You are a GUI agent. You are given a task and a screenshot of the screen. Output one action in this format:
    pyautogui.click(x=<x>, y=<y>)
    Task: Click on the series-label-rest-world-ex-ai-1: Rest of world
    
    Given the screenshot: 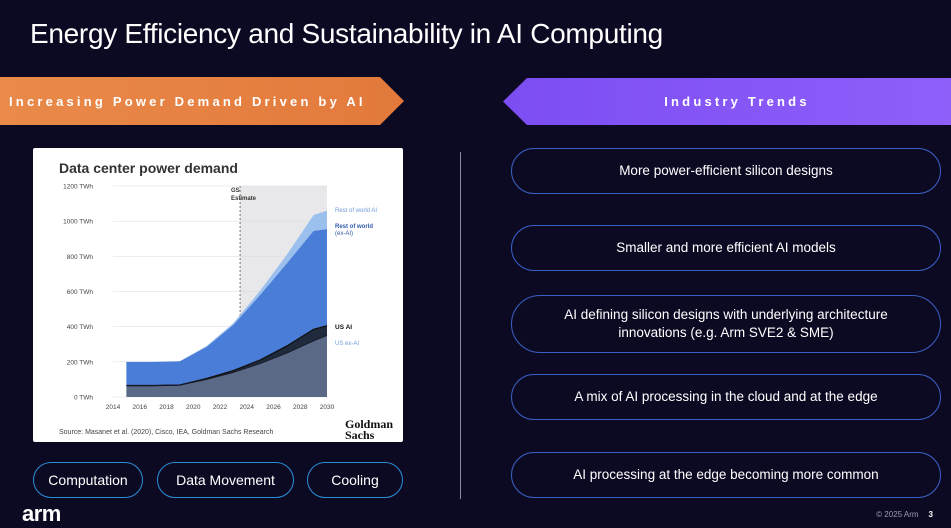 What is the action you would take?
    pyautogui.click(x=354, y=227)
    